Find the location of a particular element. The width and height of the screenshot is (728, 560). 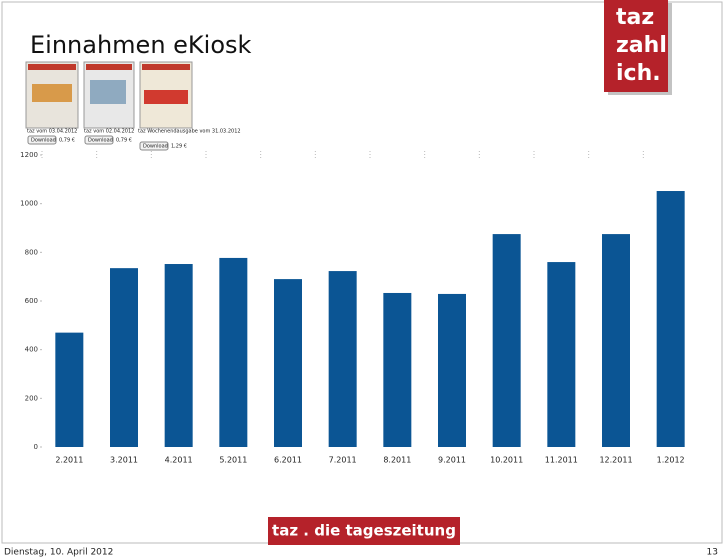

x-tick-label: 11.2011 is located at coordinates (561, 460).